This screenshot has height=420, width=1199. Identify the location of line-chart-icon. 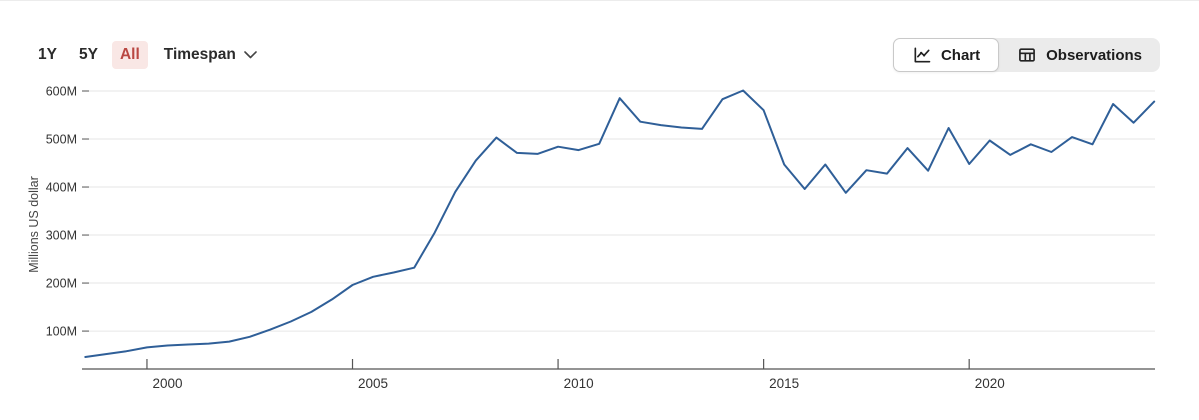
(922, 55).